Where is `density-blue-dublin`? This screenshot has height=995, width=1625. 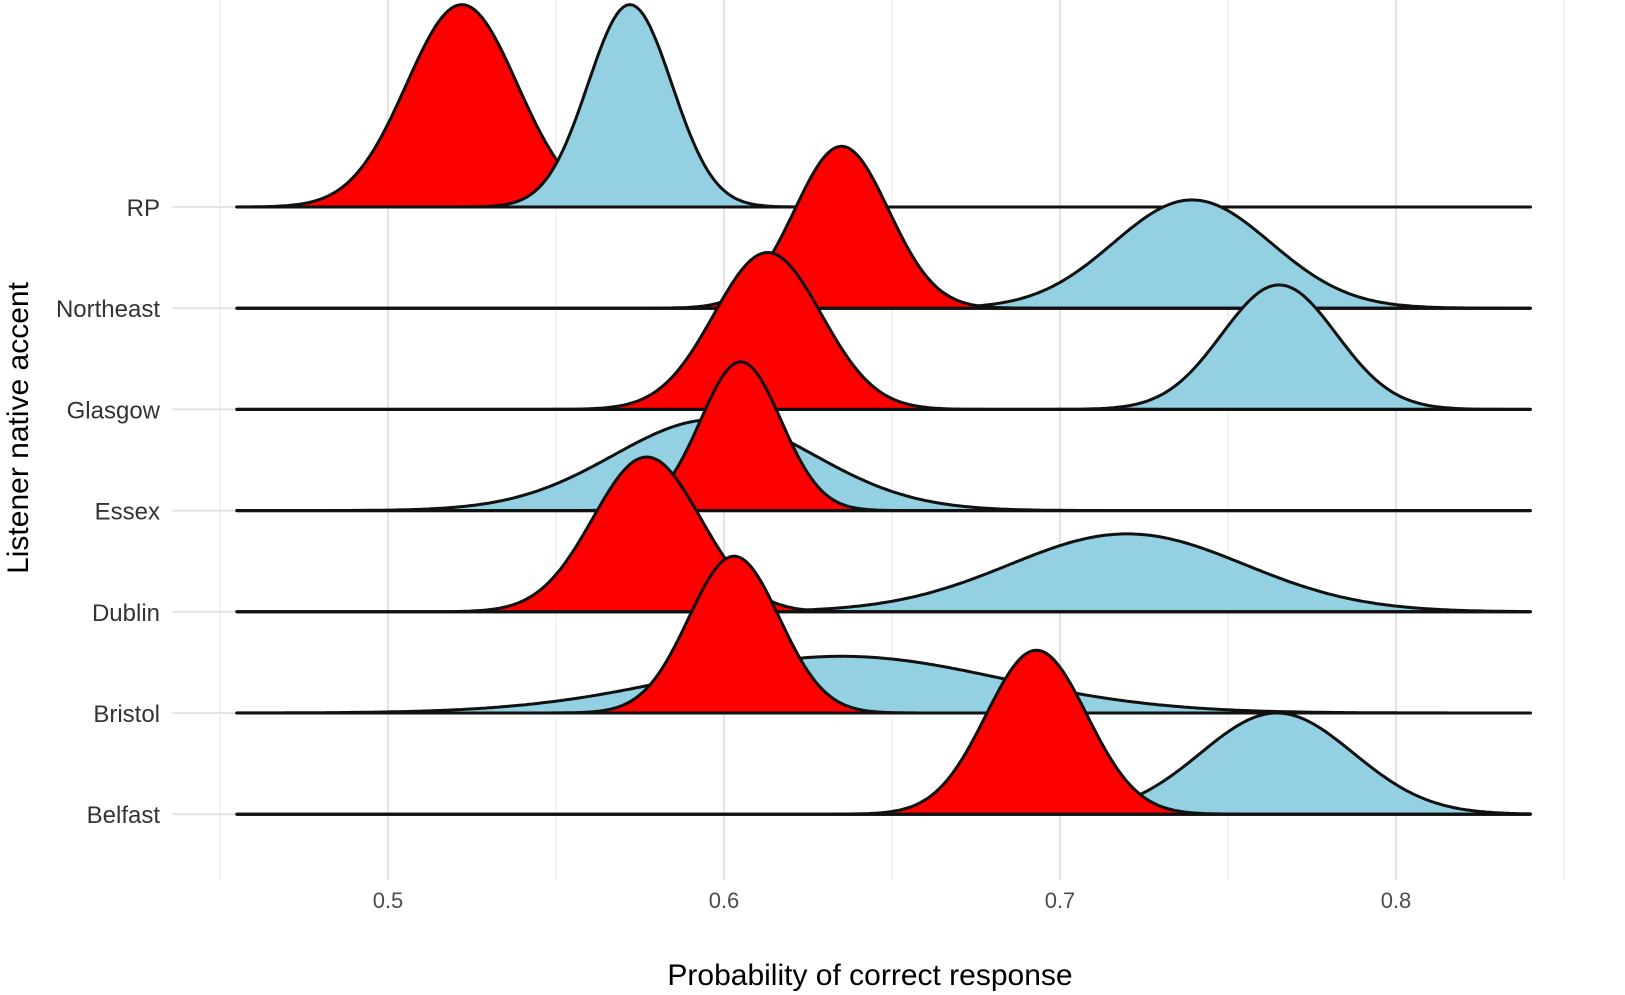
density-blue-dublin is located at coordinates (883, 573).